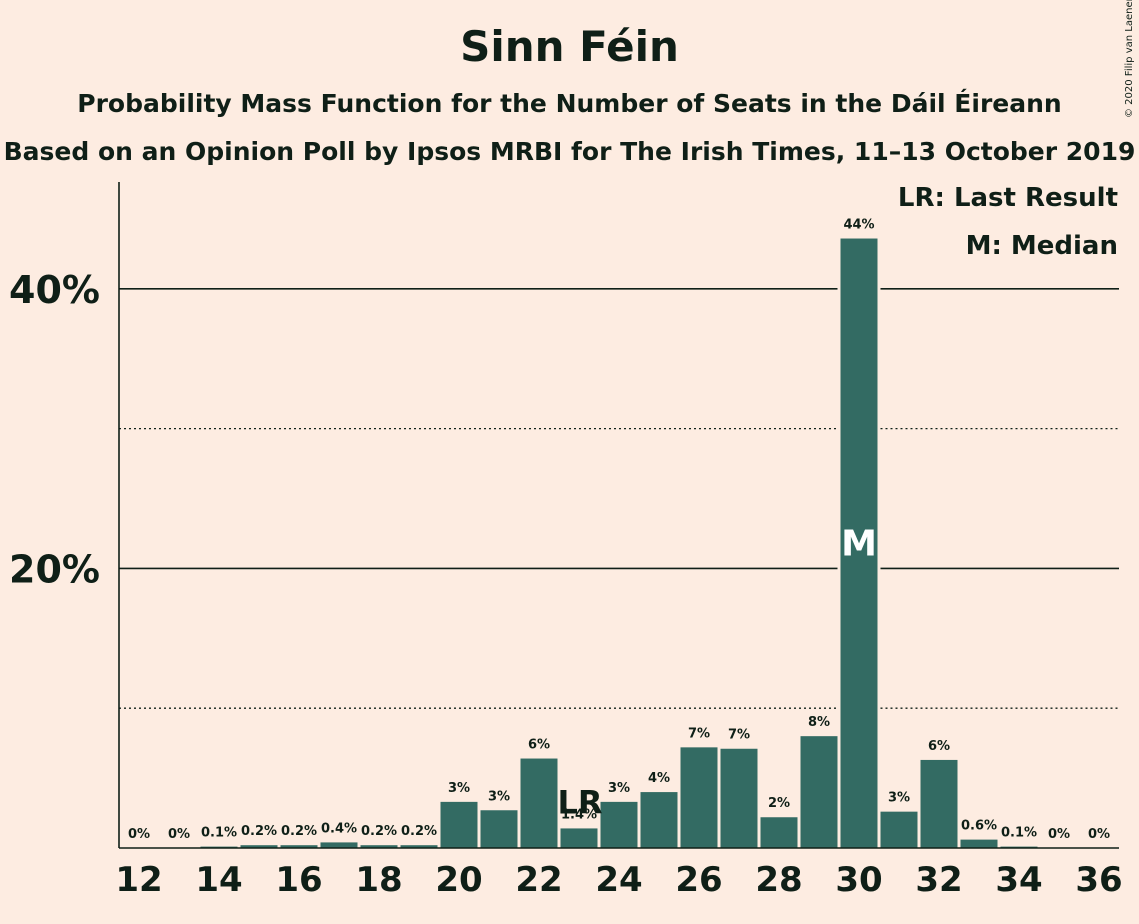 This screenshot has height=924, width=1139. Describe the element at coordinates (618, 880) in the screenshot. I see `x-tick-label: 24` at that location.